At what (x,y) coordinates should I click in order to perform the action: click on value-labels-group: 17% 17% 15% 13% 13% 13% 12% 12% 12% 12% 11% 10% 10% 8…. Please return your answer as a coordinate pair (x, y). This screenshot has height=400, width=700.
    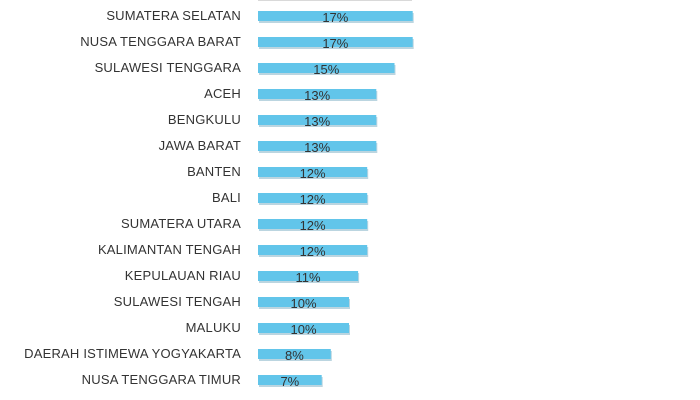
    Looking at the image, I should click on (314, 199).